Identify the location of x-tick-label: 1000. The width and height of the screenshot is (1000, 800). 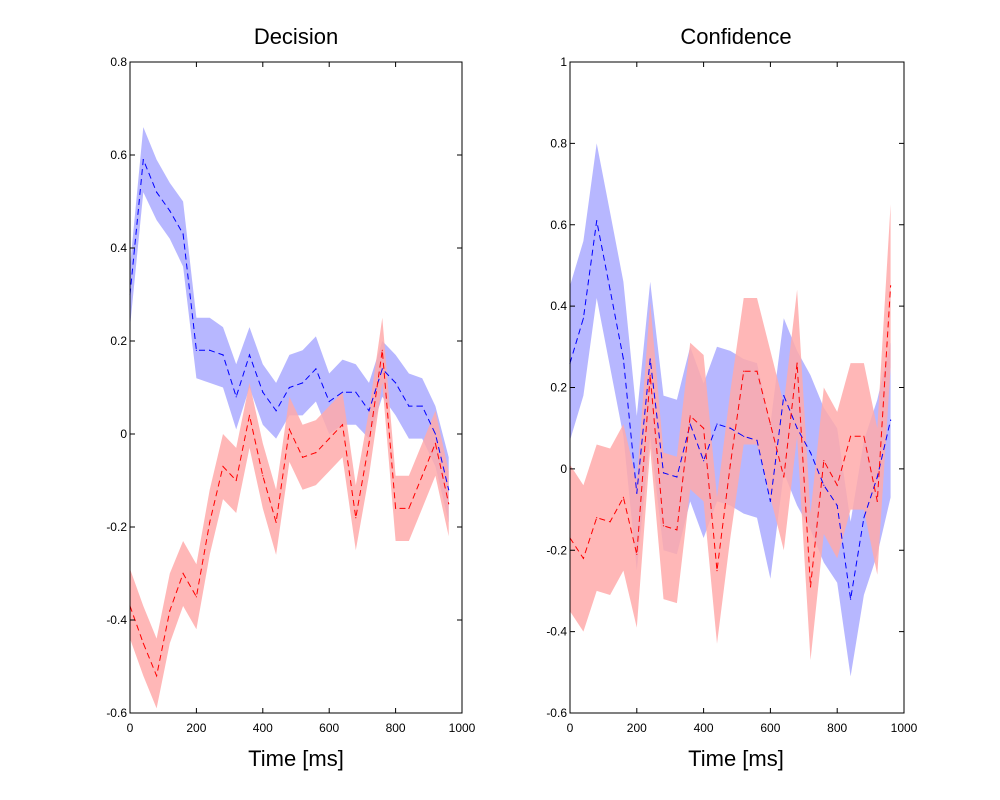
(904, 728).